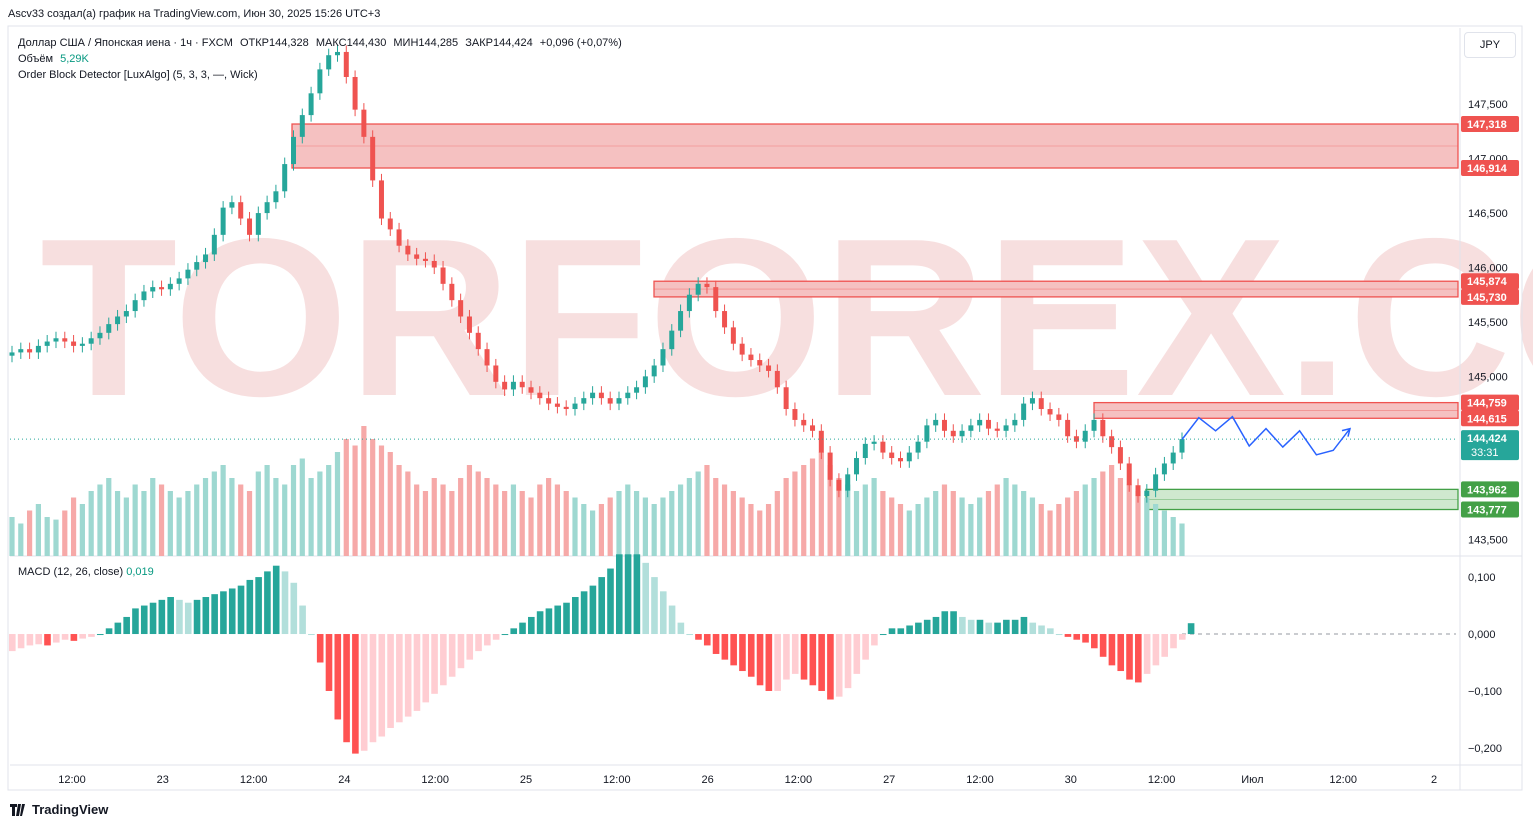  What do you see at coordinates (322, 59) in the screenshot?
I see `volume-row: Объём 5,29K` at bounding box center [322, 59].